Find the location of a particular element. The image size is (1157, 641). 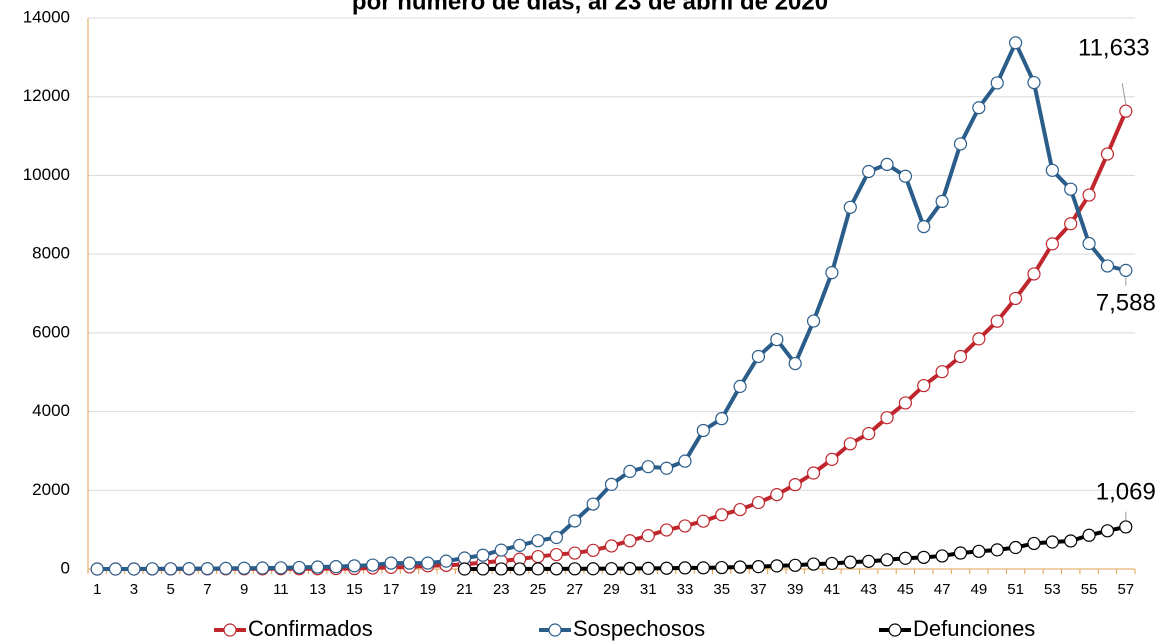

label-leader is located at coordinates (1124, 94).